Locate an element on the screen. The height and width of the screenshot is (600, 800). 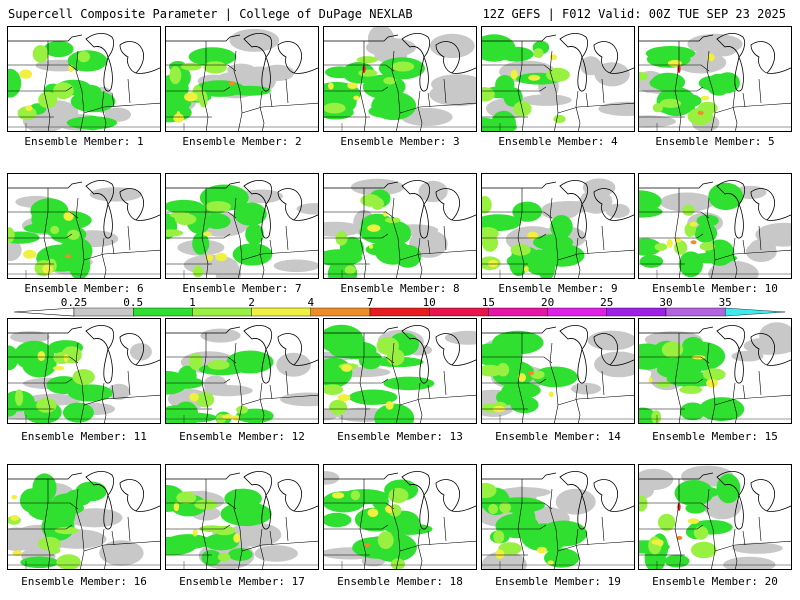
ensemble-member-label: Ensemble Member: 16 is located at coordinates (84, 581).